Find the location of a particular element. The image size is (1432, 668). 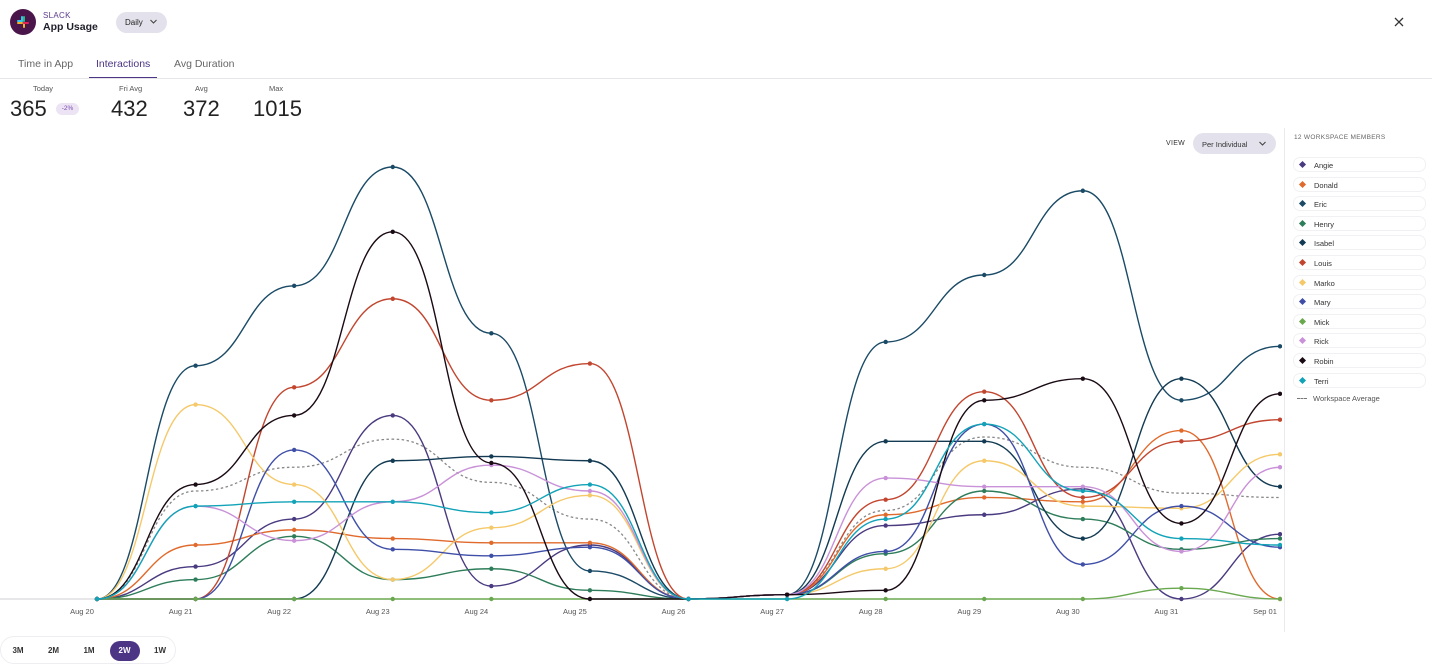

legend-item-marko: Marko is located at coordinates (1359, 282).